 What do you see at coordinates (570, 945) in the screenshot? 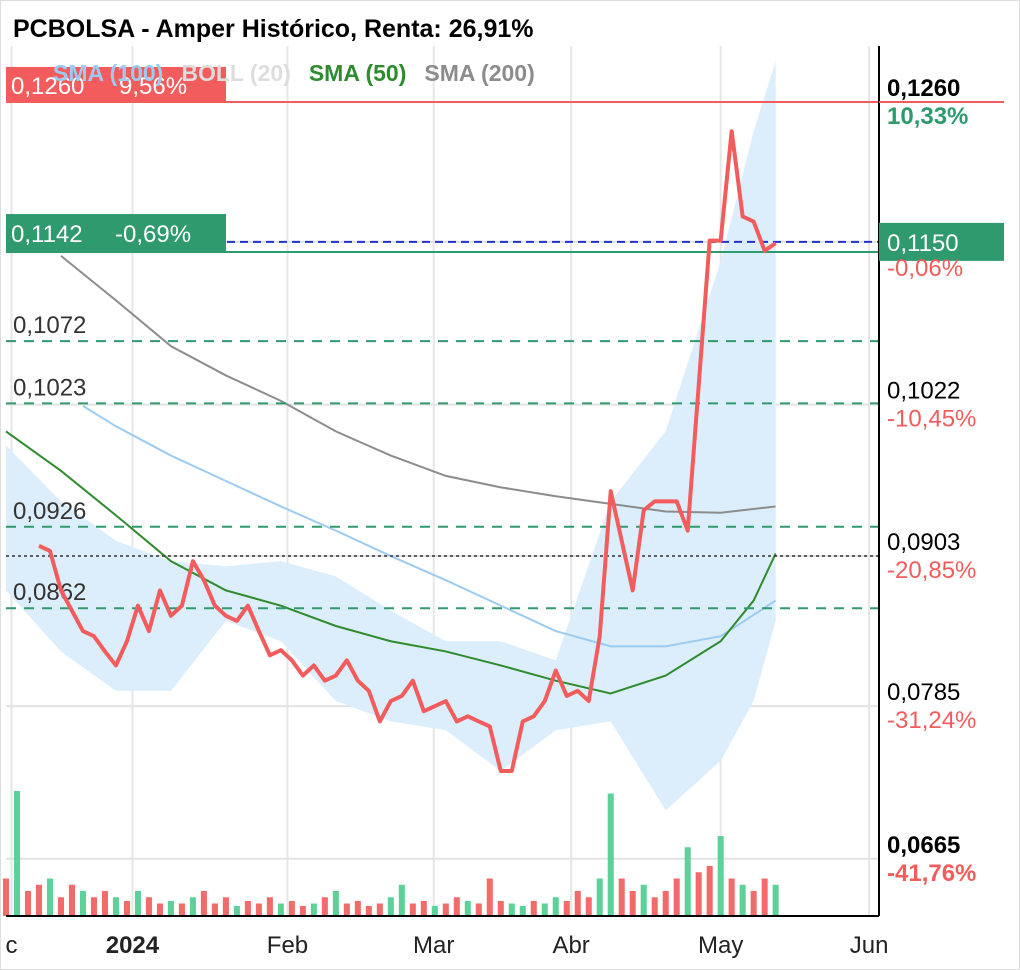
I see `x-tick-label: Abr` at bounding box center [570, 945].